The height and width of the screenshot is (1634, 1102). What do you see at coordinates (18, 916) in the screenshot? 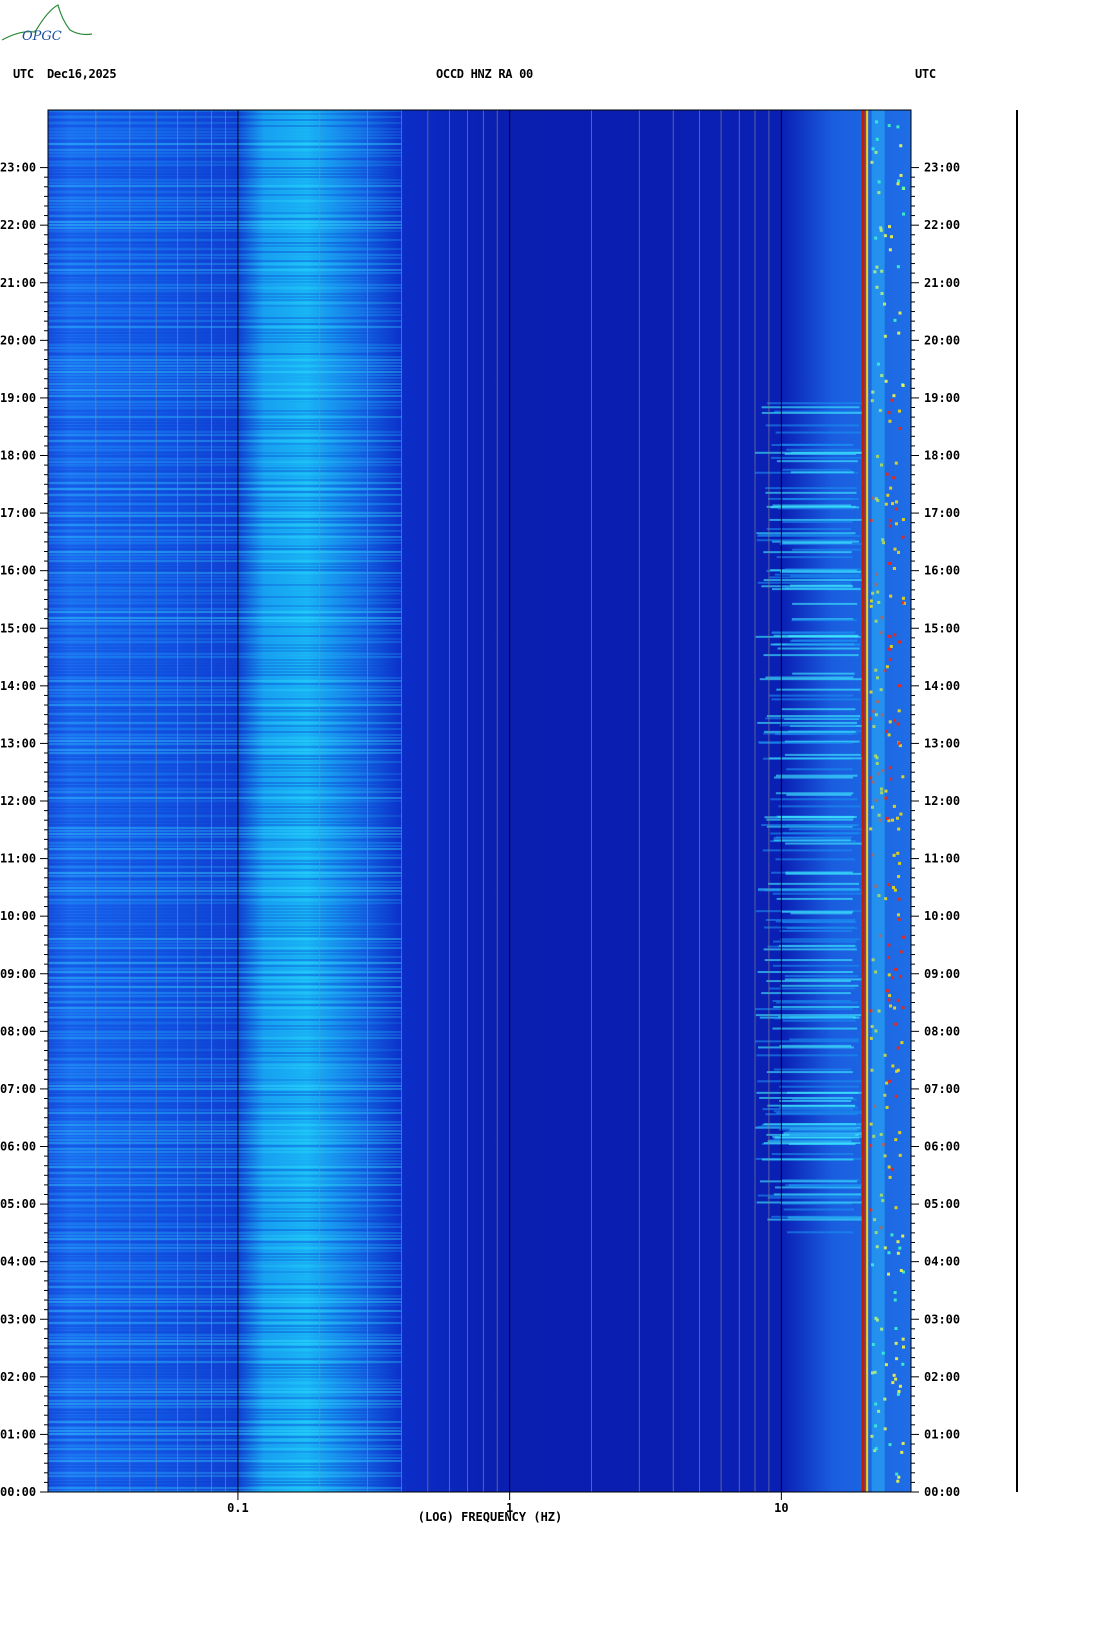
I see `y-tick-label-left: 10:00` at bounding box center [18, 916].